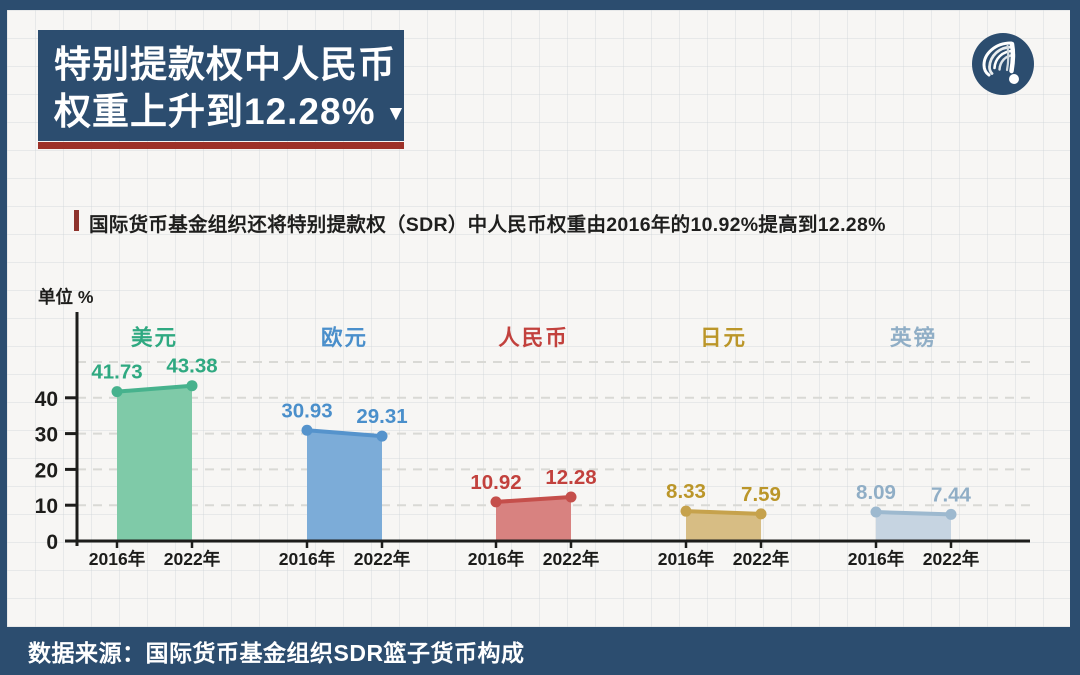 This screenshot has width=1080, height=675. What do you see at coordinates (723, 338) in the screenshot?
I see `series-title-jpy: 日元` at bounding box center [723, 338].